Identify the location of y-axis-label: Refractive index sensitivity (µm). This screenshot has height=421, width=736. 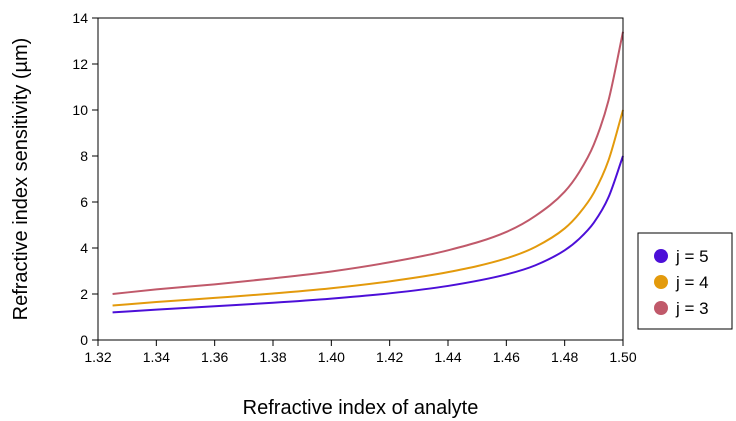
(21, 179).